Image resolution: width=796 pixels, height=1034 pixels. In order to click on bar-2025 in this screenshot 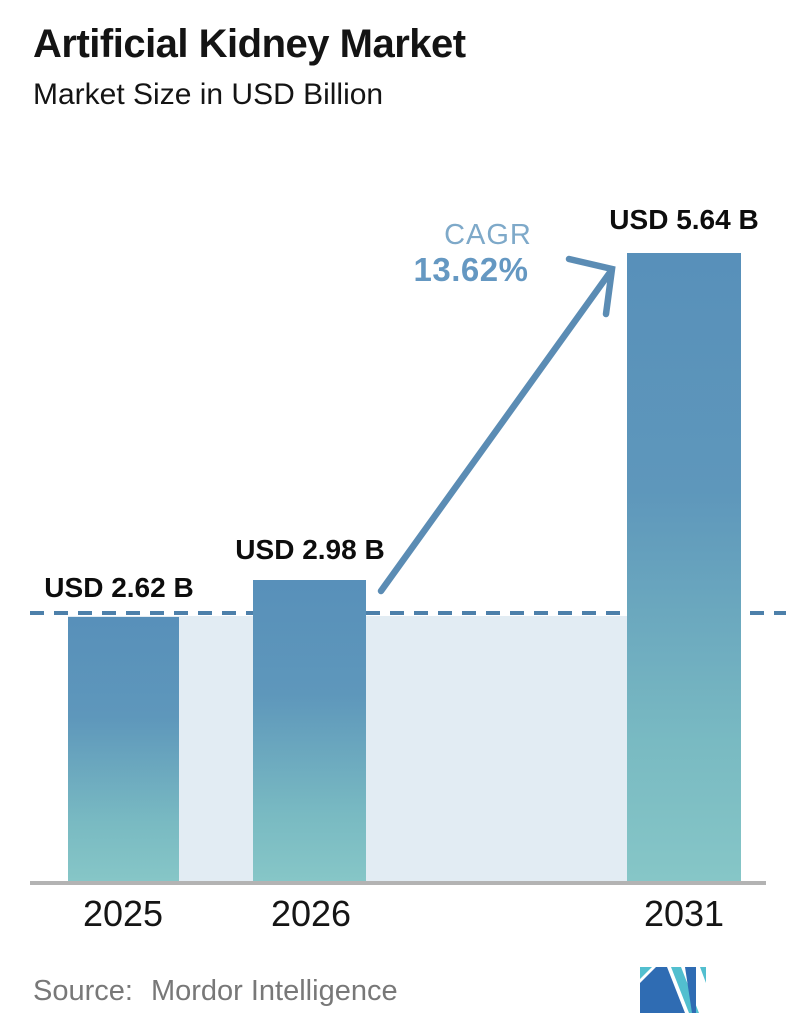, I will do `click(123, 749)`.